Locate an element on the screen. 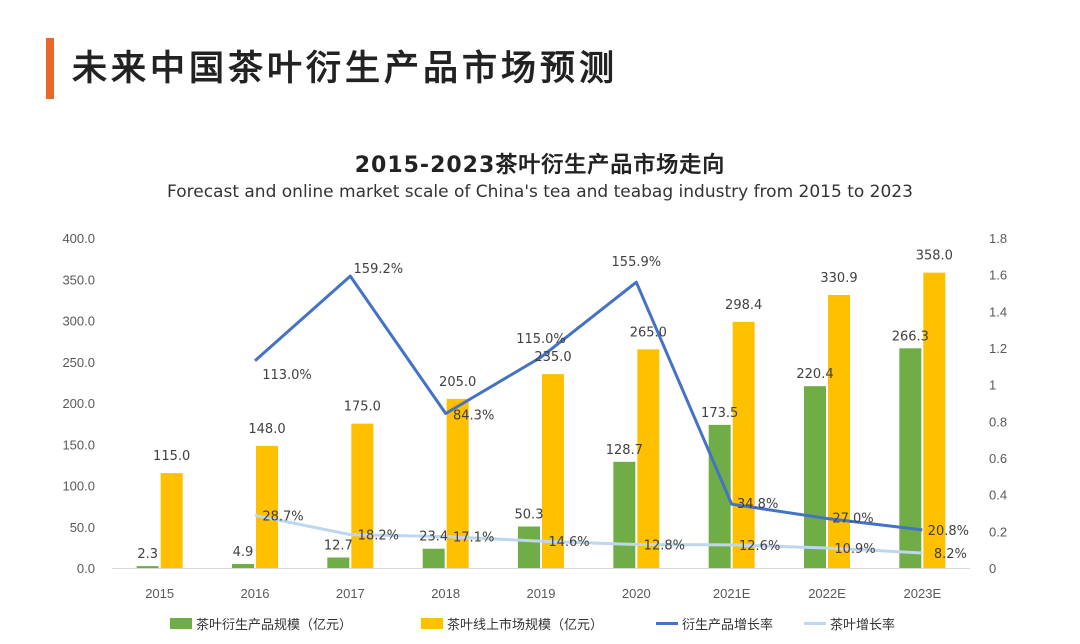 This screenshot has width=1080, height=644. x-tick-label: 2021E is located at coordinates (732, 593).